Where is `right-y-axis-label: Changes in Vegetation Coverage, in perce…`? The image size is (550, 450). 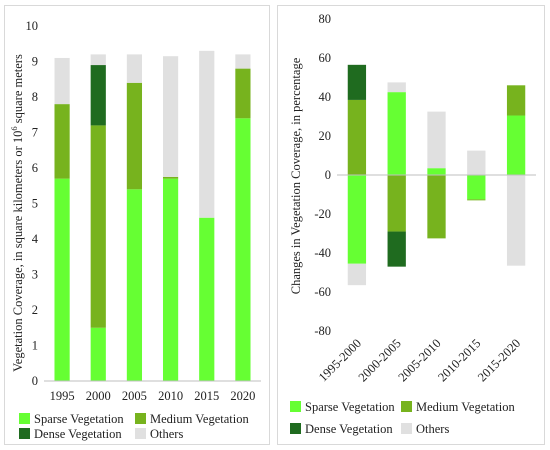
right-y-axis-label: Changes in Vegetation Coverage, in perce… is located at coordinates (296, 175).